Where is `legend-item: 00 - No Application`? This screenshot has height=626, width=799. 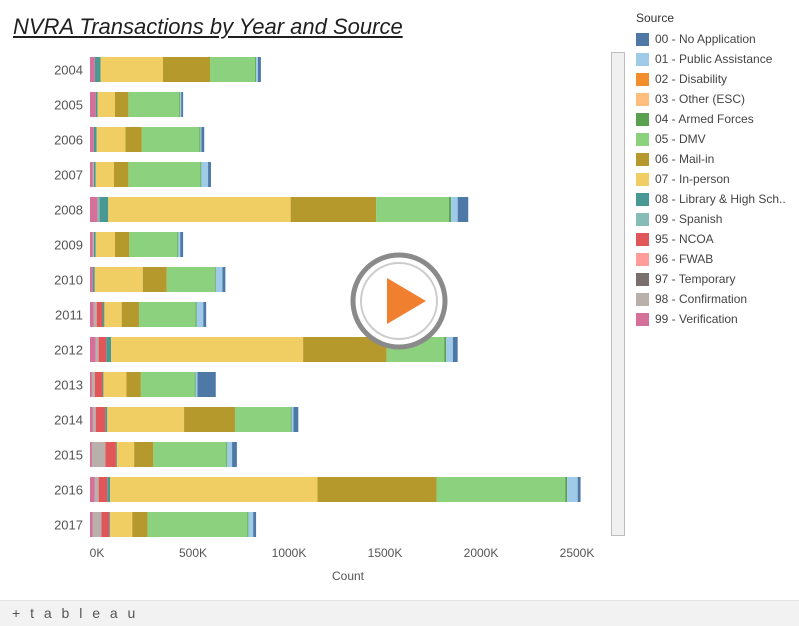
legend-item: 00 - No Application is located at coordinates (716, 39).